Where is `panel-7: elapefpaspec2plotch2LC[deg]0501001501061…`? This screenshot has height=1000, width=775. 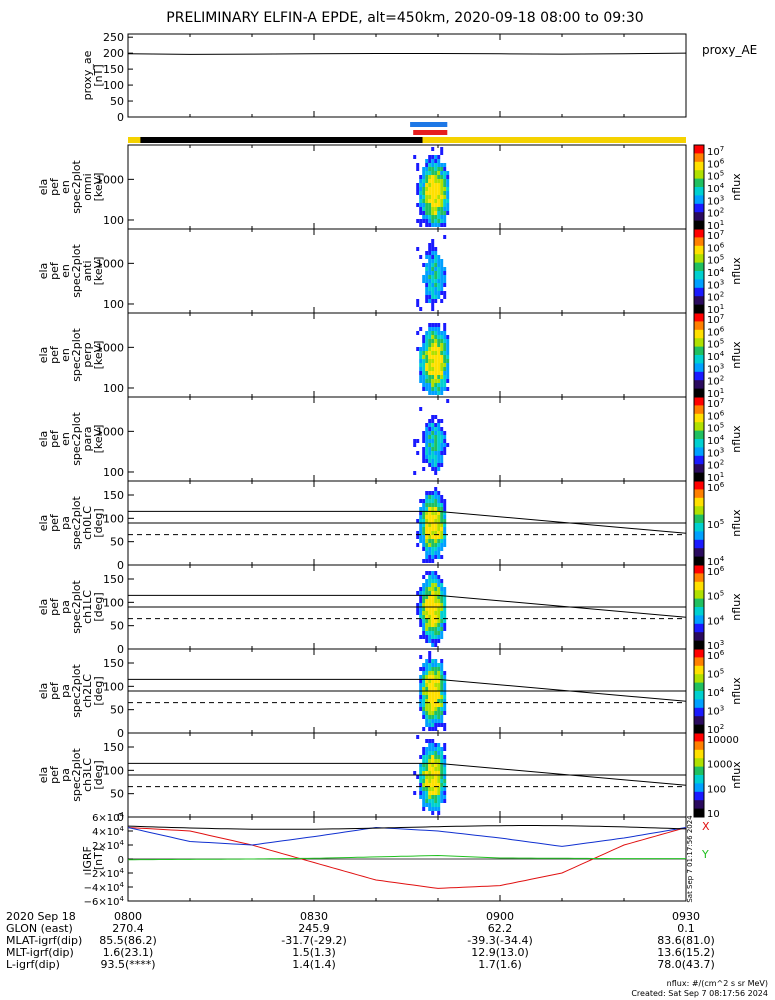 panel-7: elapefpaspec2plotch2LC[deg]0501001501061… is located at coordinates (390, 694).